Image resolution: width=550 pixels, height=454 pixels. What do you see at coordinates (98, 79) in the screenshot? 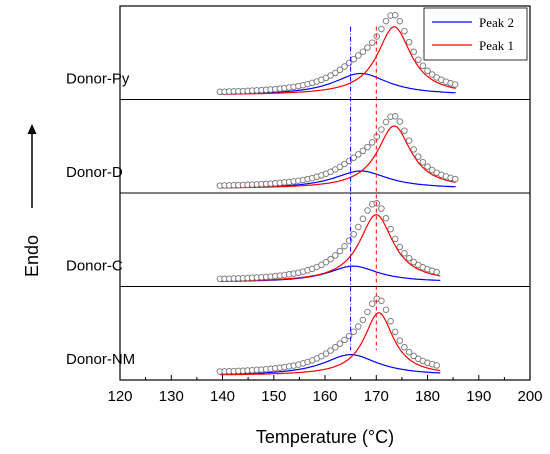
I see `panel-label: Donor-Py` at bounding box center [98, 79].